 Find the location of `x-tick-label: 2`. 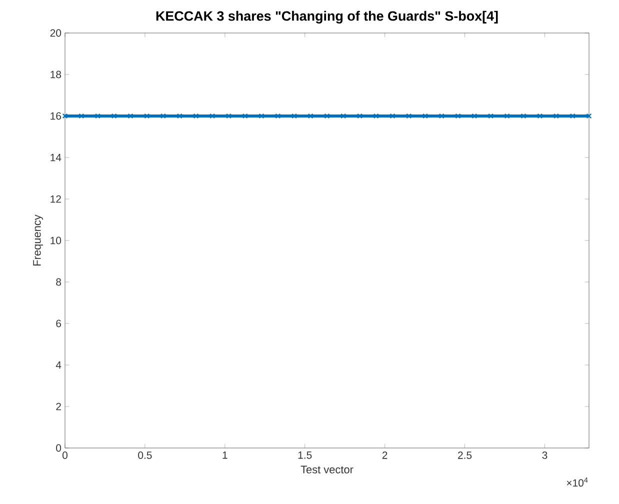

x-tick-label: 2 is located at coordinates (385, 455).